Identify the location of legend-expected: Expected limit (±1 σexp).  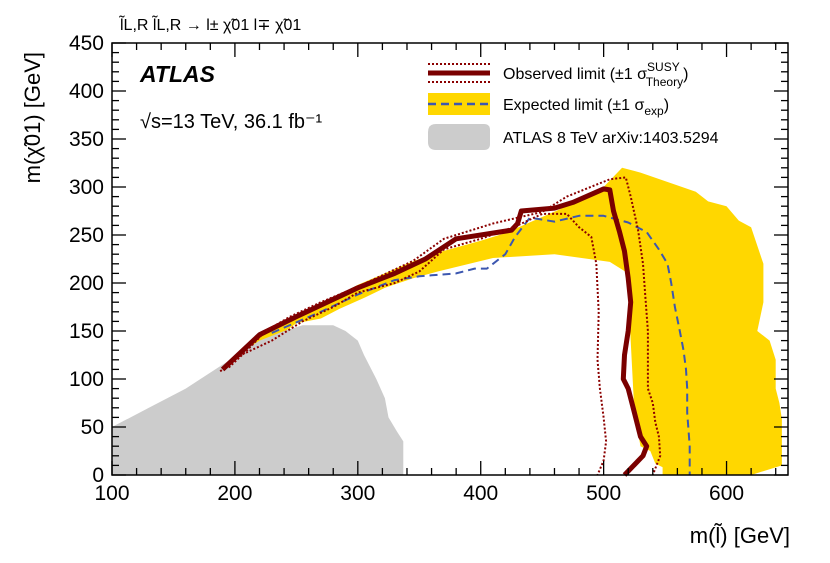
(548, 105).